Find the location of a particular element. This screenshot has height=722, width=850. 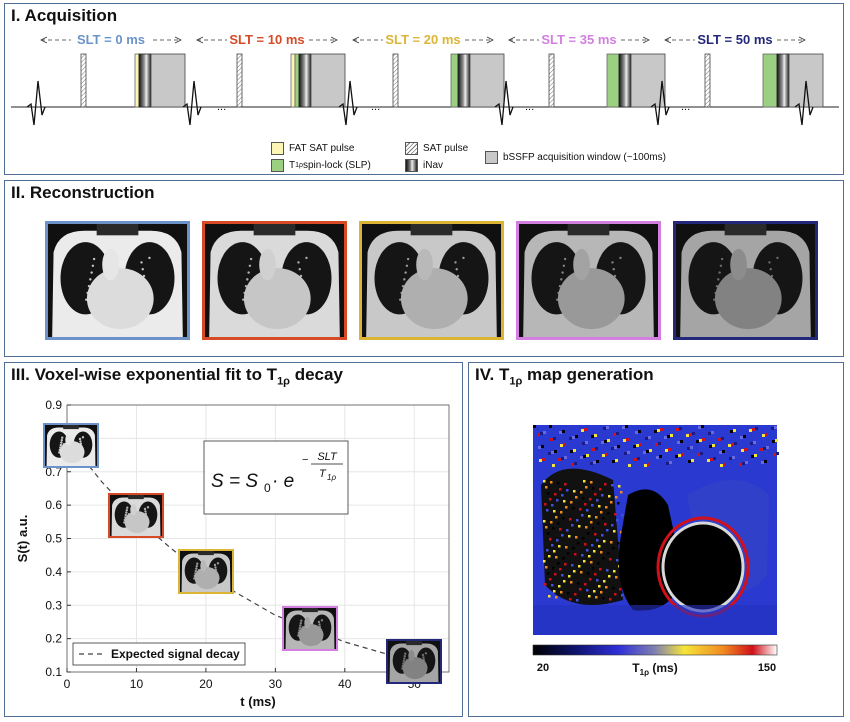

x-tick-label: 30 is located at coordinates (276, 684).